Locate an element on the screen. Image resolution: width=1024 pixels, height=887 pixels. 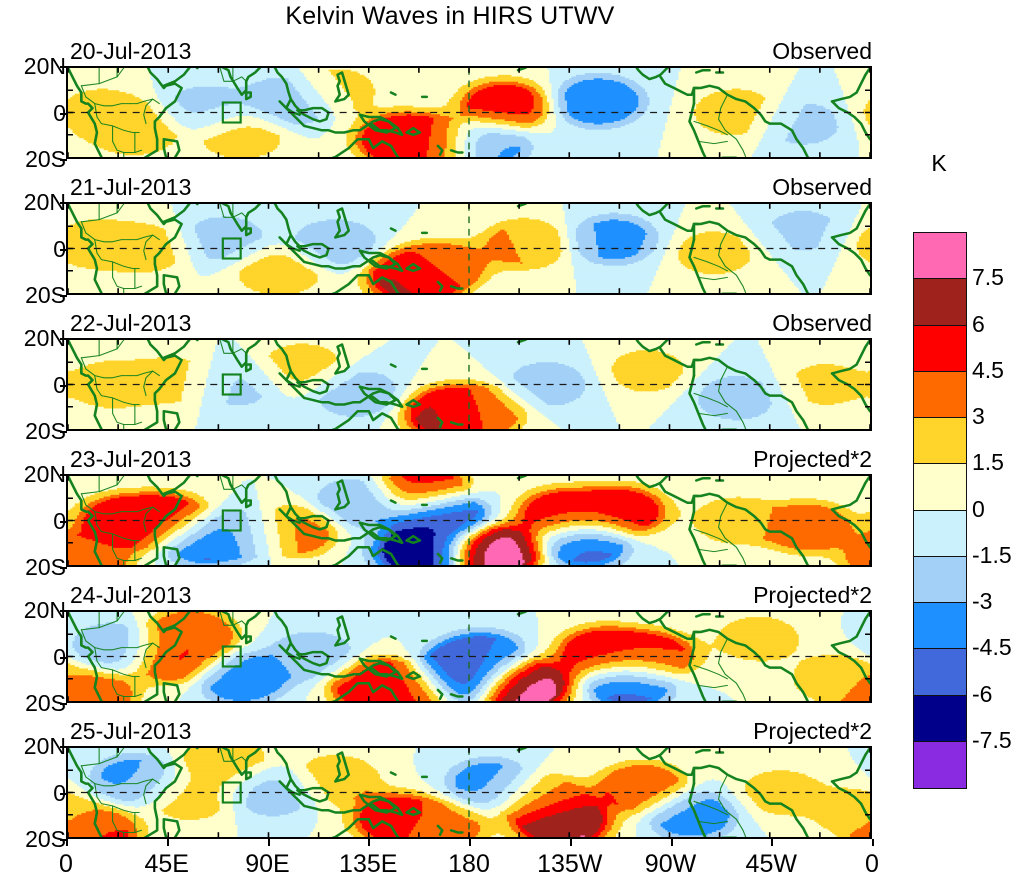
colorbar-tick-label: 6 is located at coordinates (978, 323).